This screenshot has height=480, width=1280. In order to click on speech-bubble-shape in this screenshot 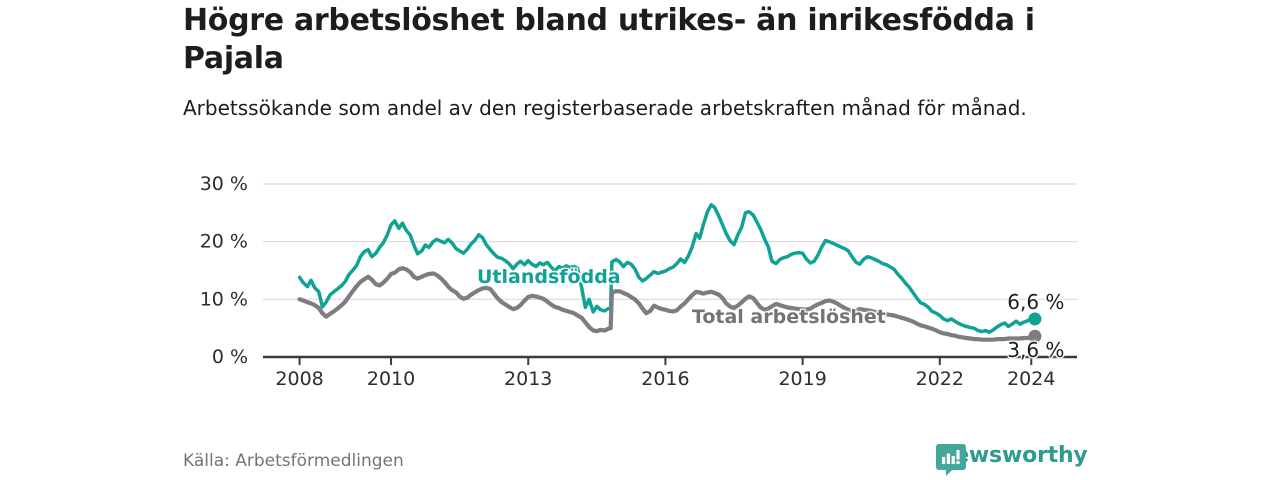, I will do `click(951, 460)`.